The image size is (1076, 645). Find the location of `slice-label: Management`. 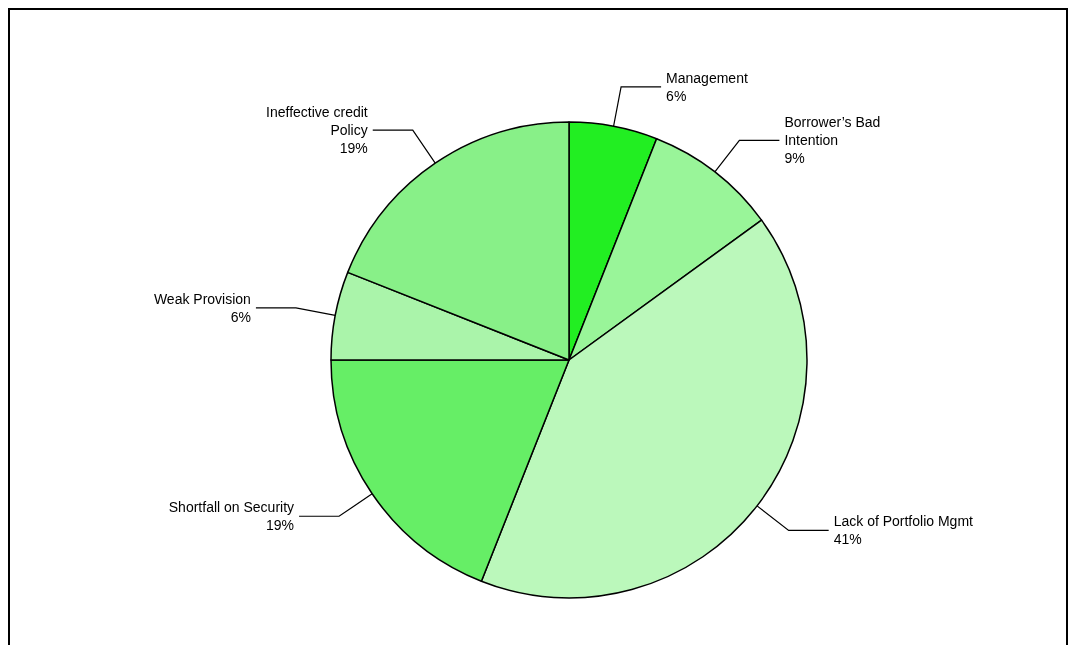

slice-label: Management is located at coordinates (707, 77).